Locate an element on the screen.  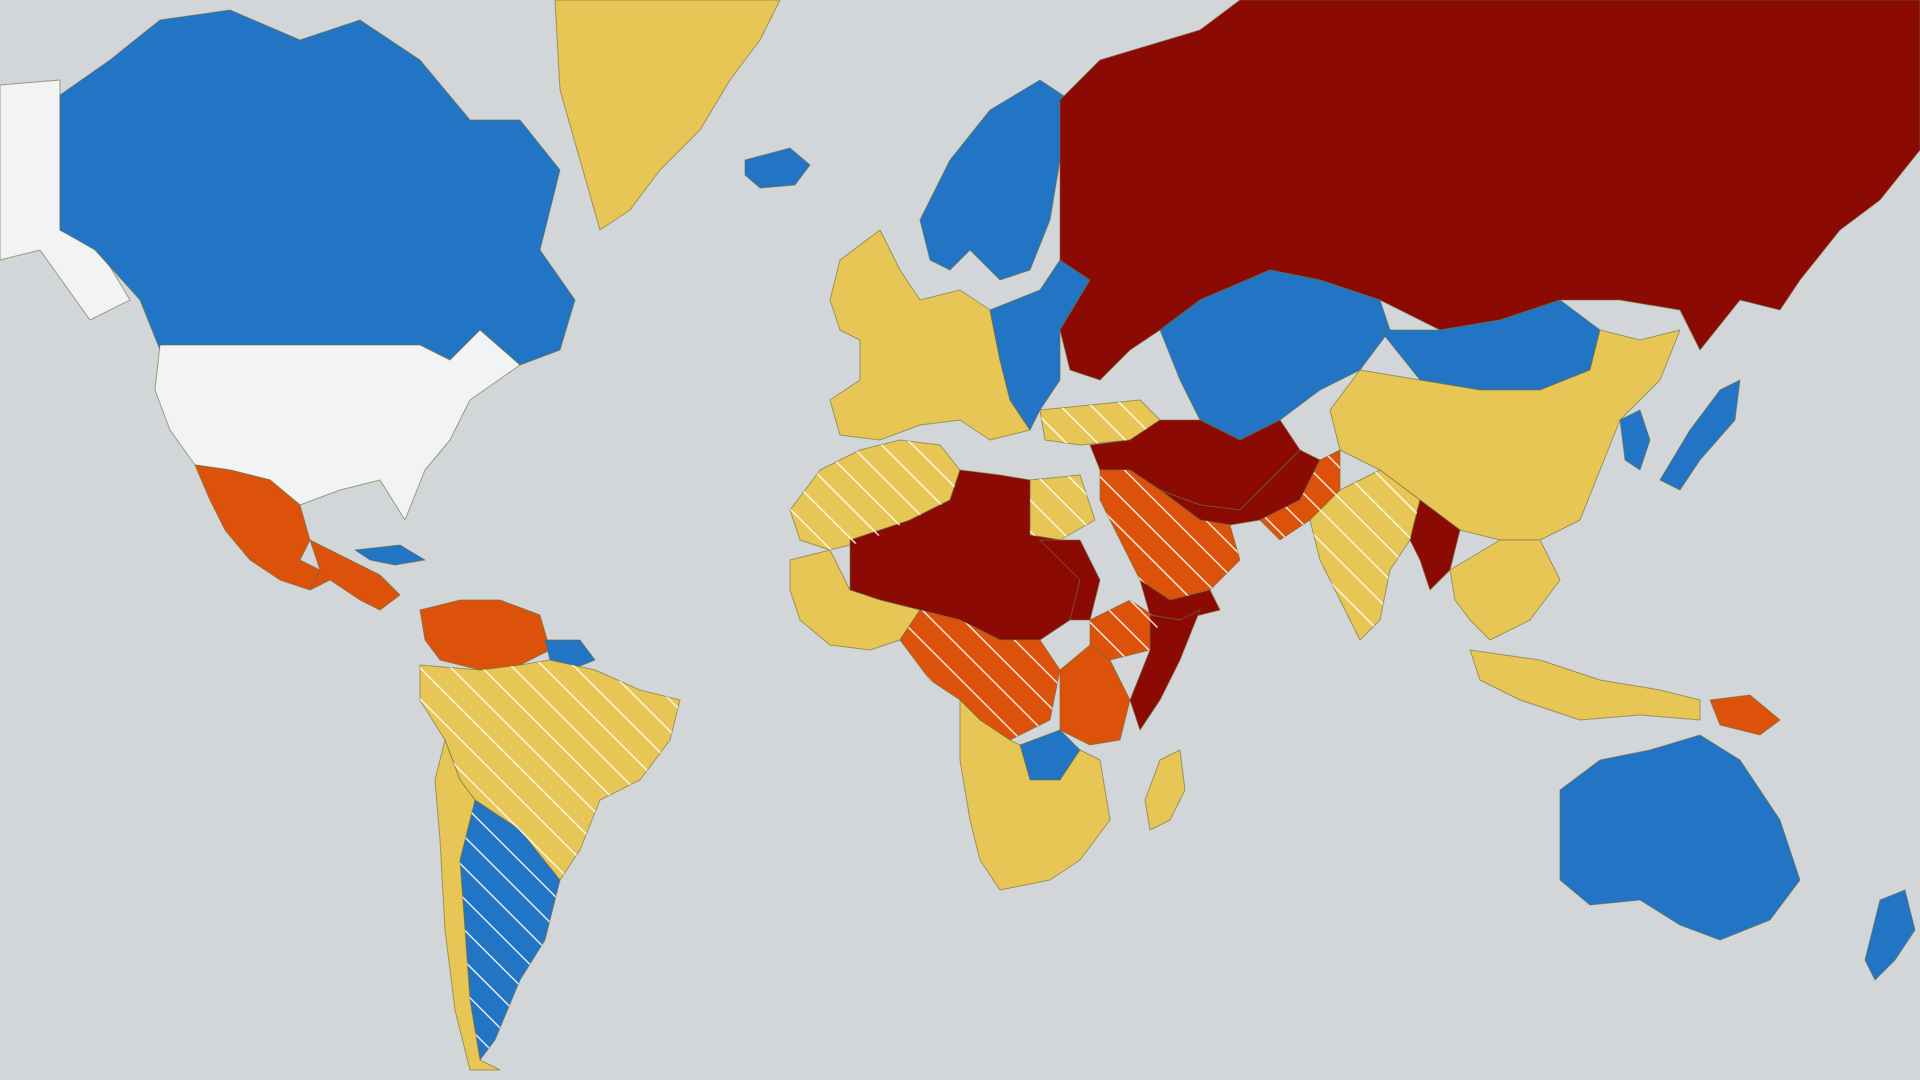
region-cuba is located at coordinates (390, 555).